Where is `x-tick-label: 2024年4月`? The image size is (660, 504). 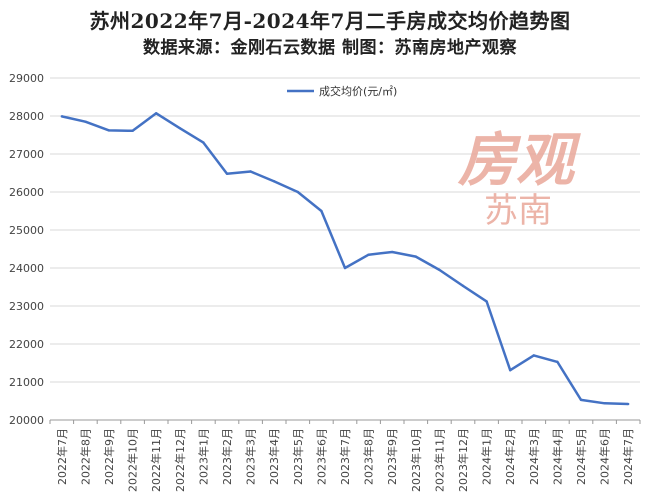
x-tick-label: 2024年4月 is located at coordinates (557, 456).